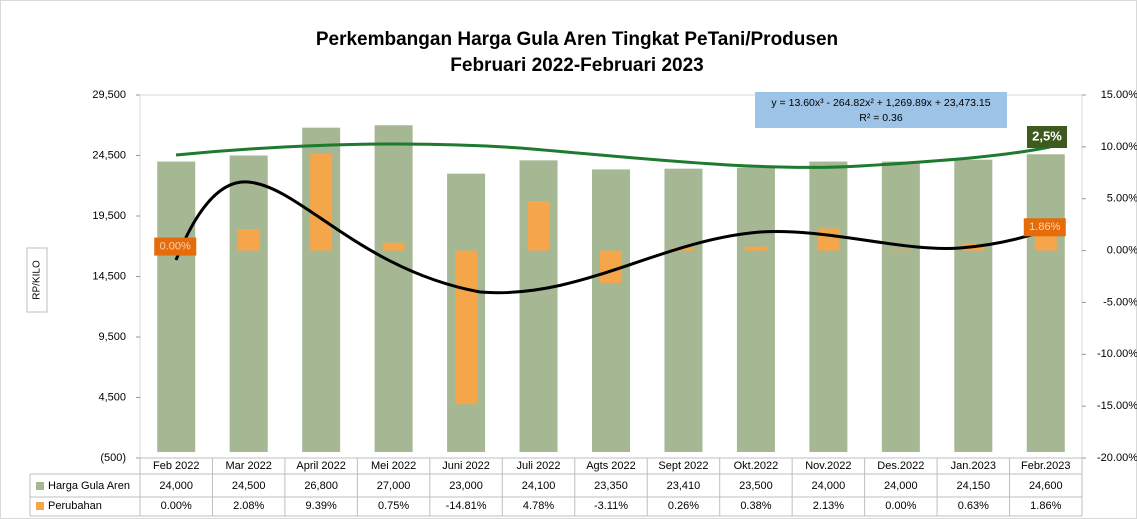 The width and height of the screenshot is (1137, 519). I want to click on y2-tick-label: 0.00%, so click(1122, 250).